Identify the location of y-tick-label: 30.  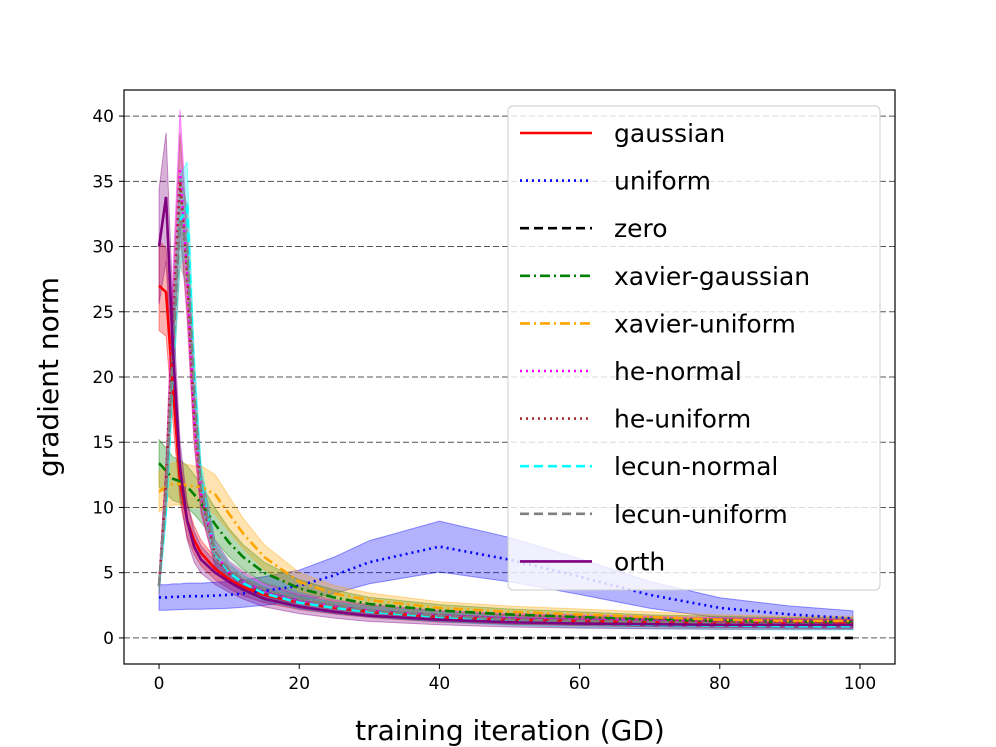
(103, 248).